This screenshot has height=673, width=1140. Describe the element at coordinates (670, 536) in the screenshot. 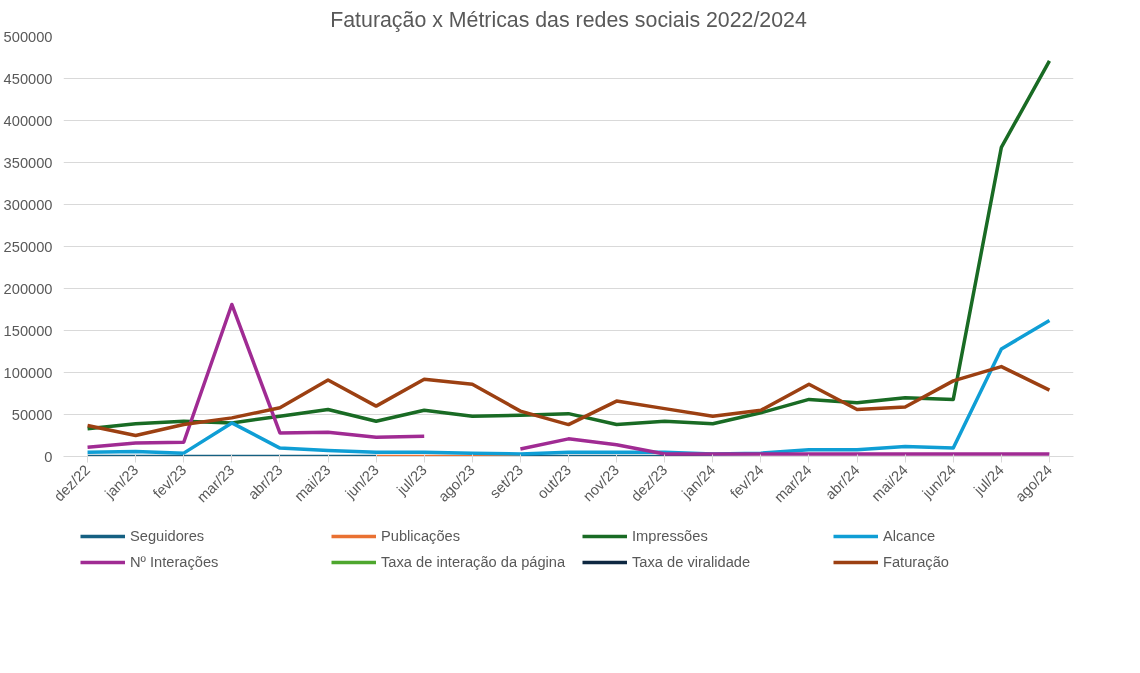

I see `legend-label: Impressões` at that location.